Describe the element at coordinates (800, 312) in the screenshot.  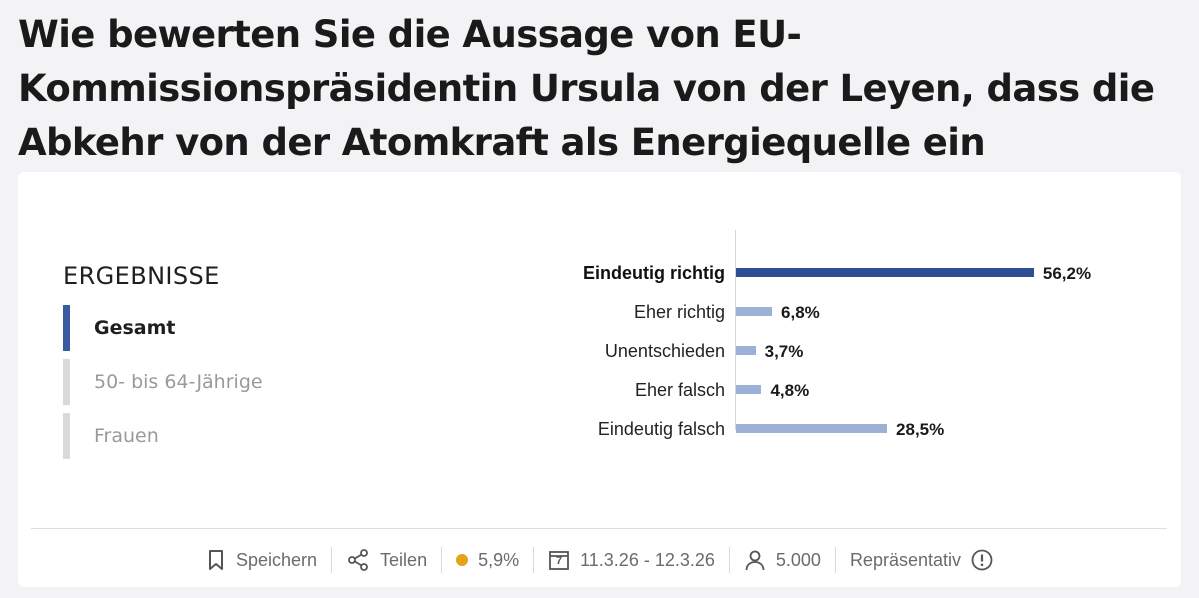
I see `bar-value-label: 6,8%` at that location.